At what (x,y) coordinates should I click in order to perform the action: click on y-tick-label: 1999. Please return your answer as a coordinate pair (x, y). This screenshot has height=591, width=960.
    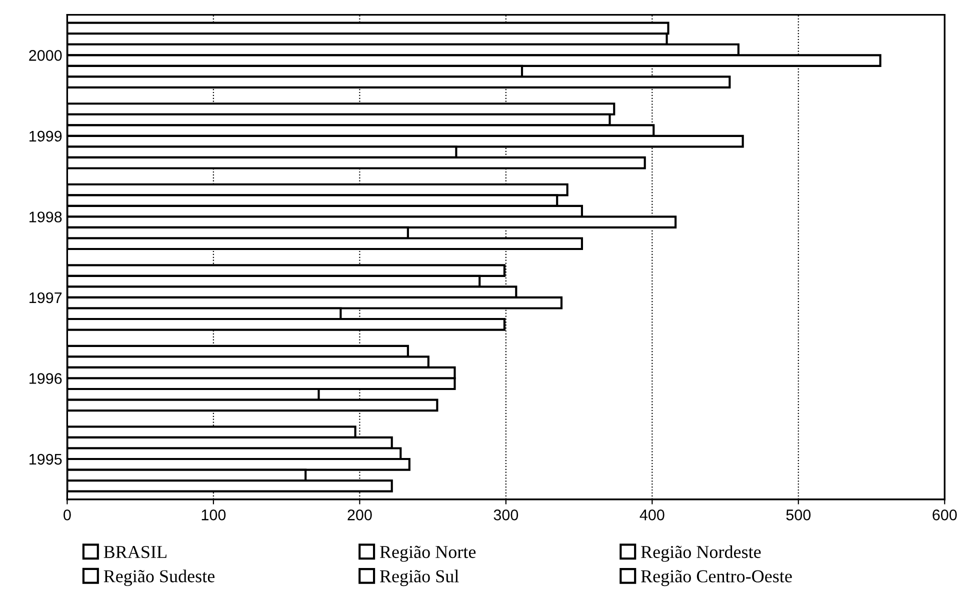
    Looking at the image, I should click on (46, 136).